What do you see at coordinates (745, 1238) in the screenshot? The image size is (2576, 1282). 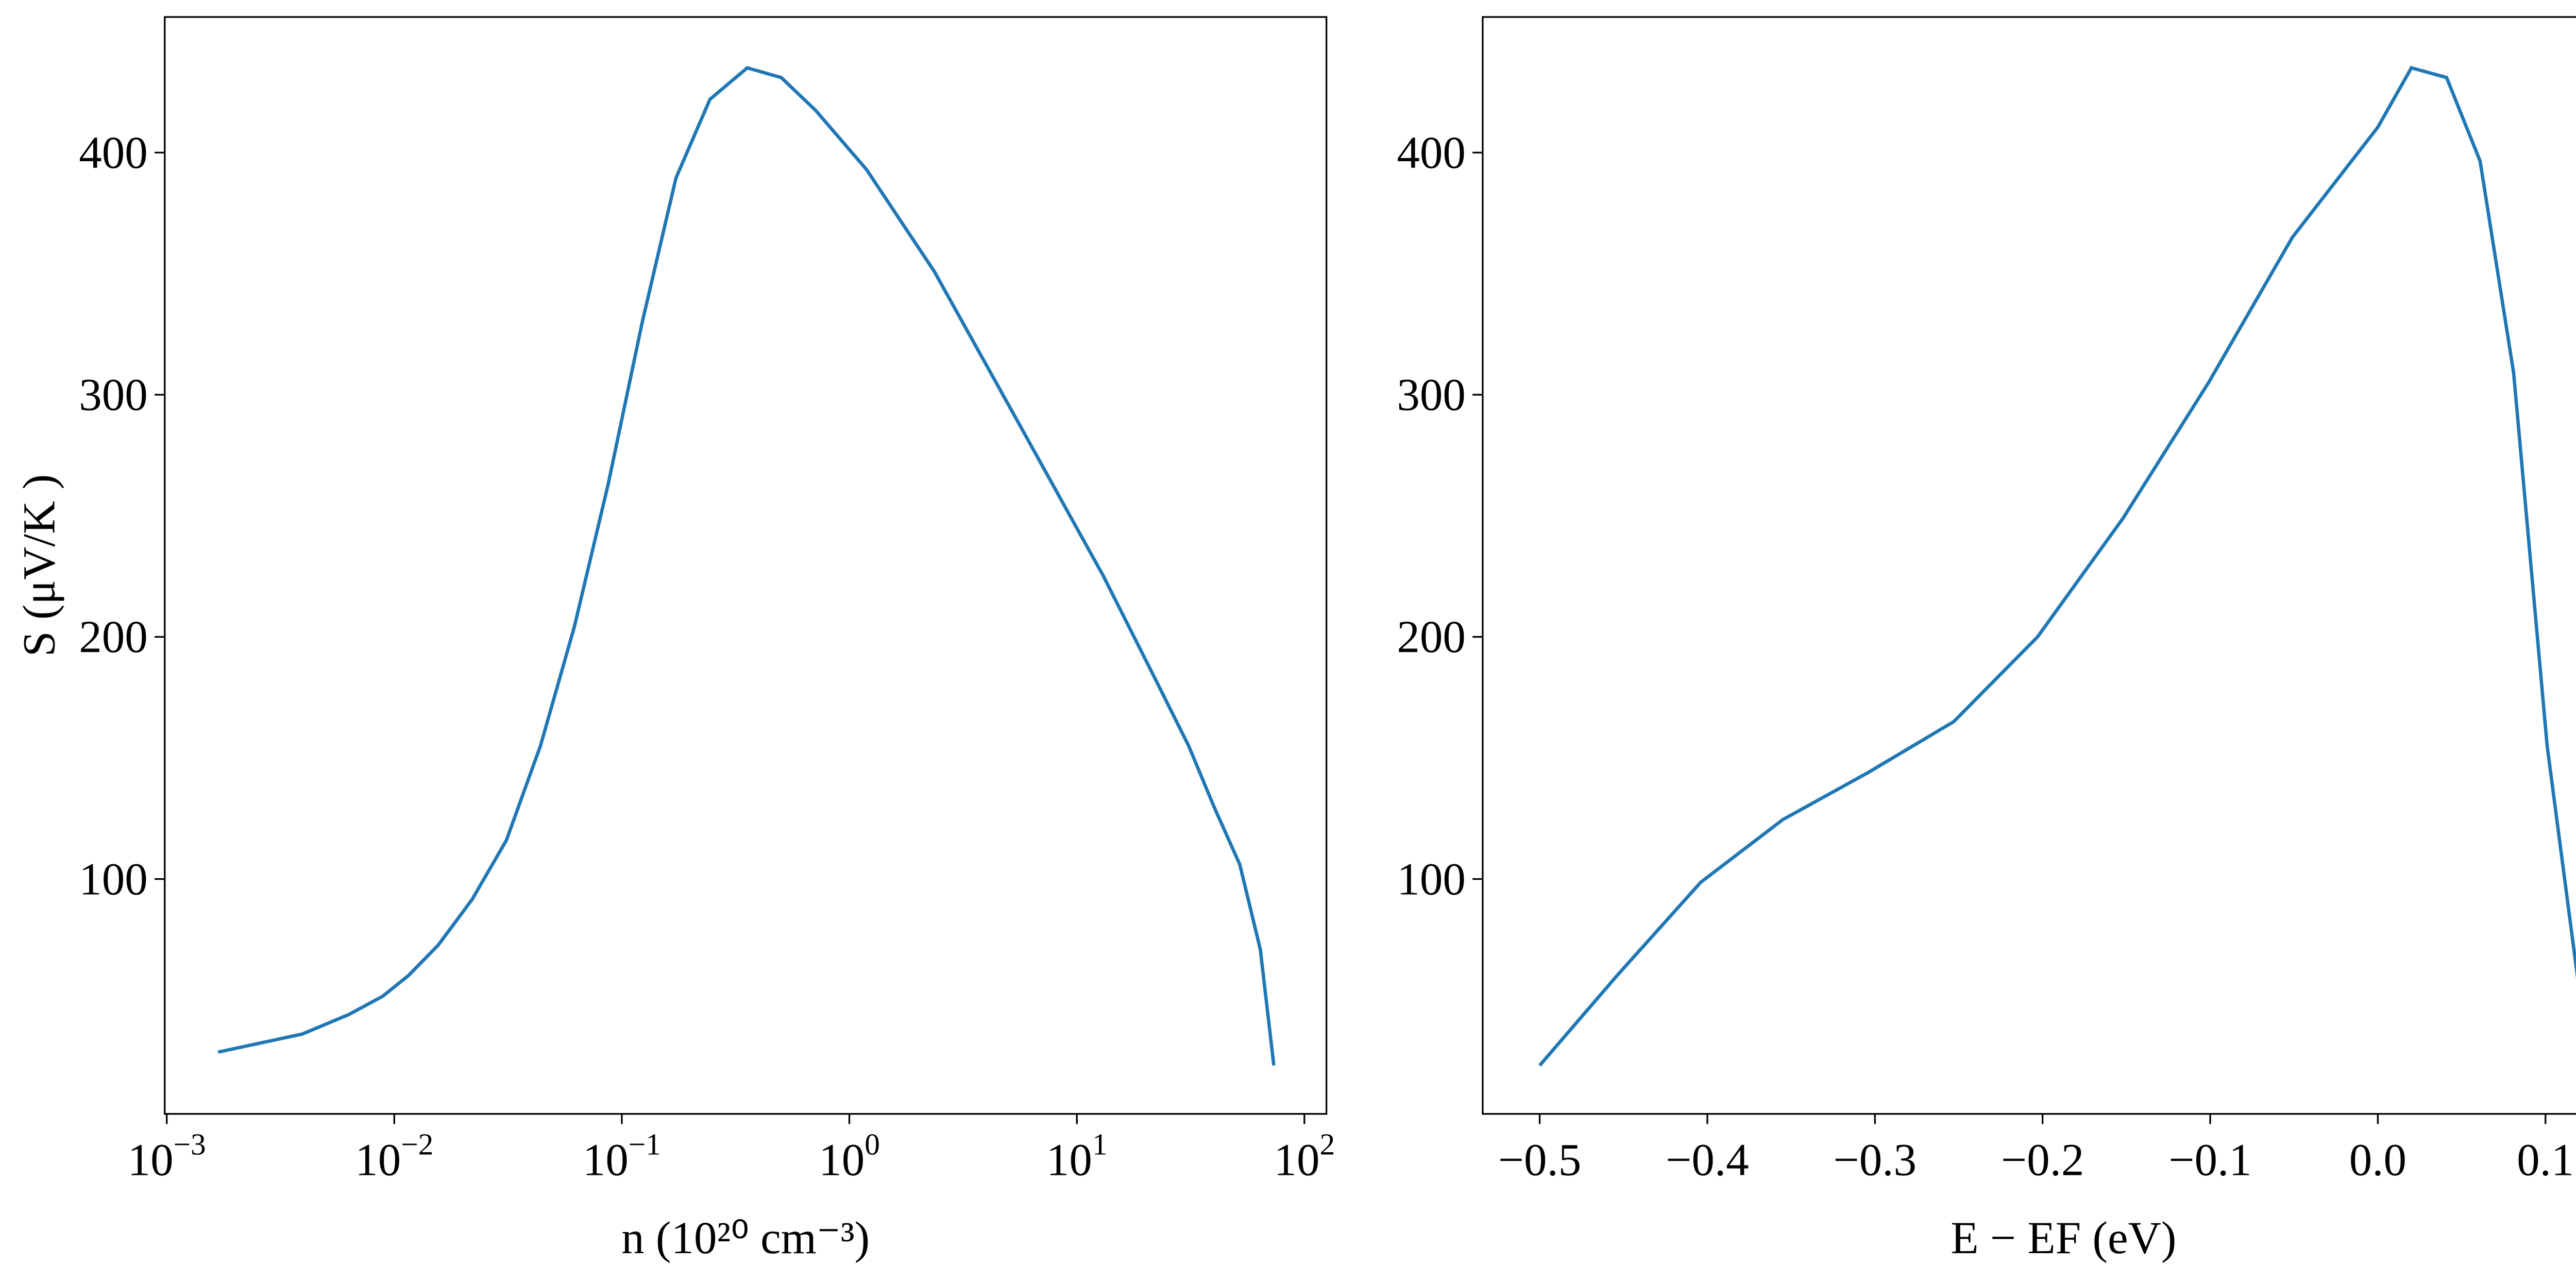 I see `x-axis-label: n (10²⁰ cm⁻³)` at bounding box center [745, 1238].